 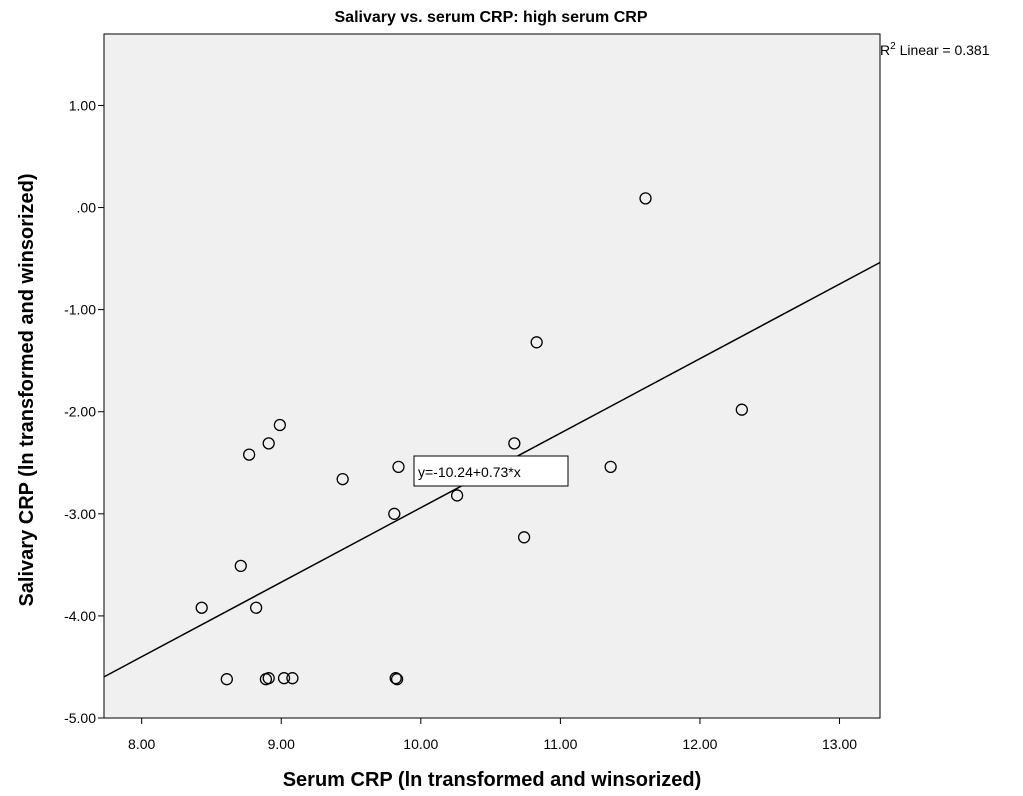 What do you see at coordinates (885, 50) in the screenshot?
I see `r-squared-prefix: R` at bounding box center [885, 50].